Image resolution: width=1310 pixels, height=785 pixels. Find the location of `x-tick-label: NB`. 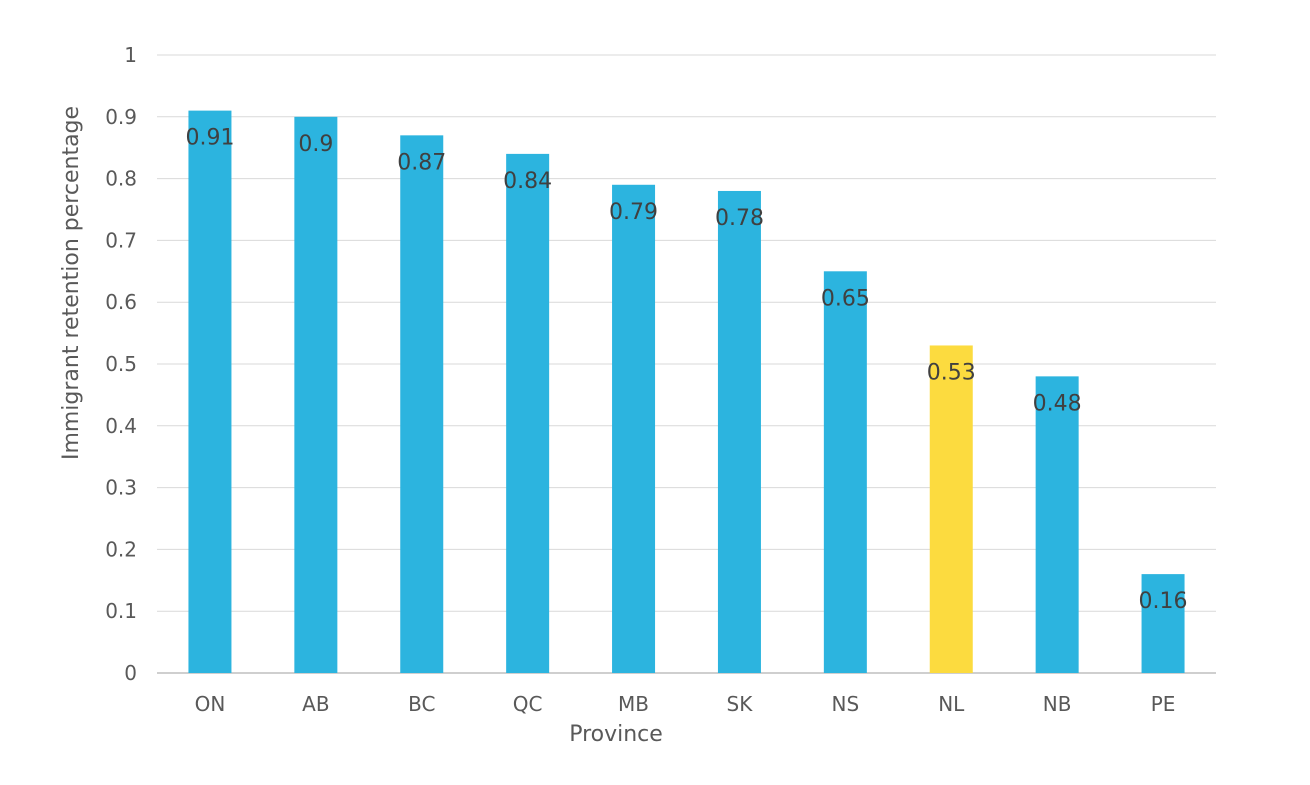

x-tick-label: NB is located at coordinates (1057, 704).